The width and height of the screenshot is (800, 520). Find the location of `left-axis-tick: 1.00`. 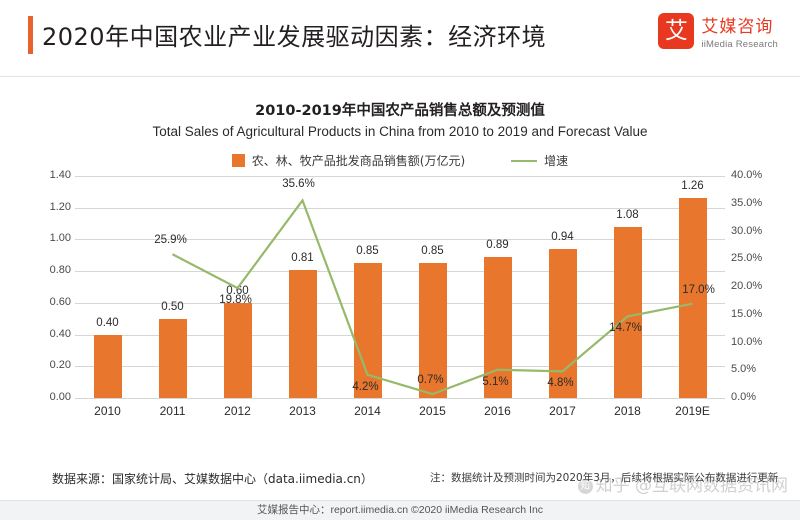

left-axis-tick: 1.00 is located at coordinates (60, 238).